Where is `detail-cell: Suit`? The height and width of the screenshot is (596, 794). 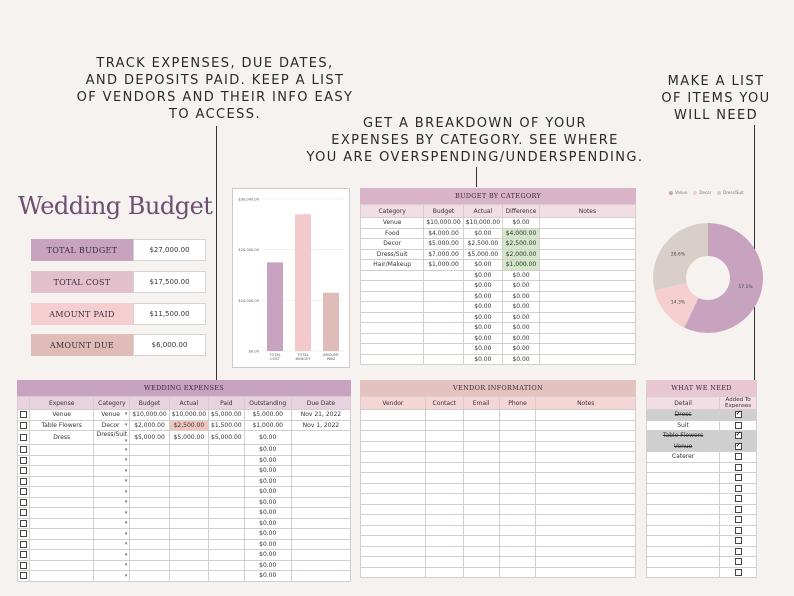 detail-cell: Suit is located at coordinates (683, 425).